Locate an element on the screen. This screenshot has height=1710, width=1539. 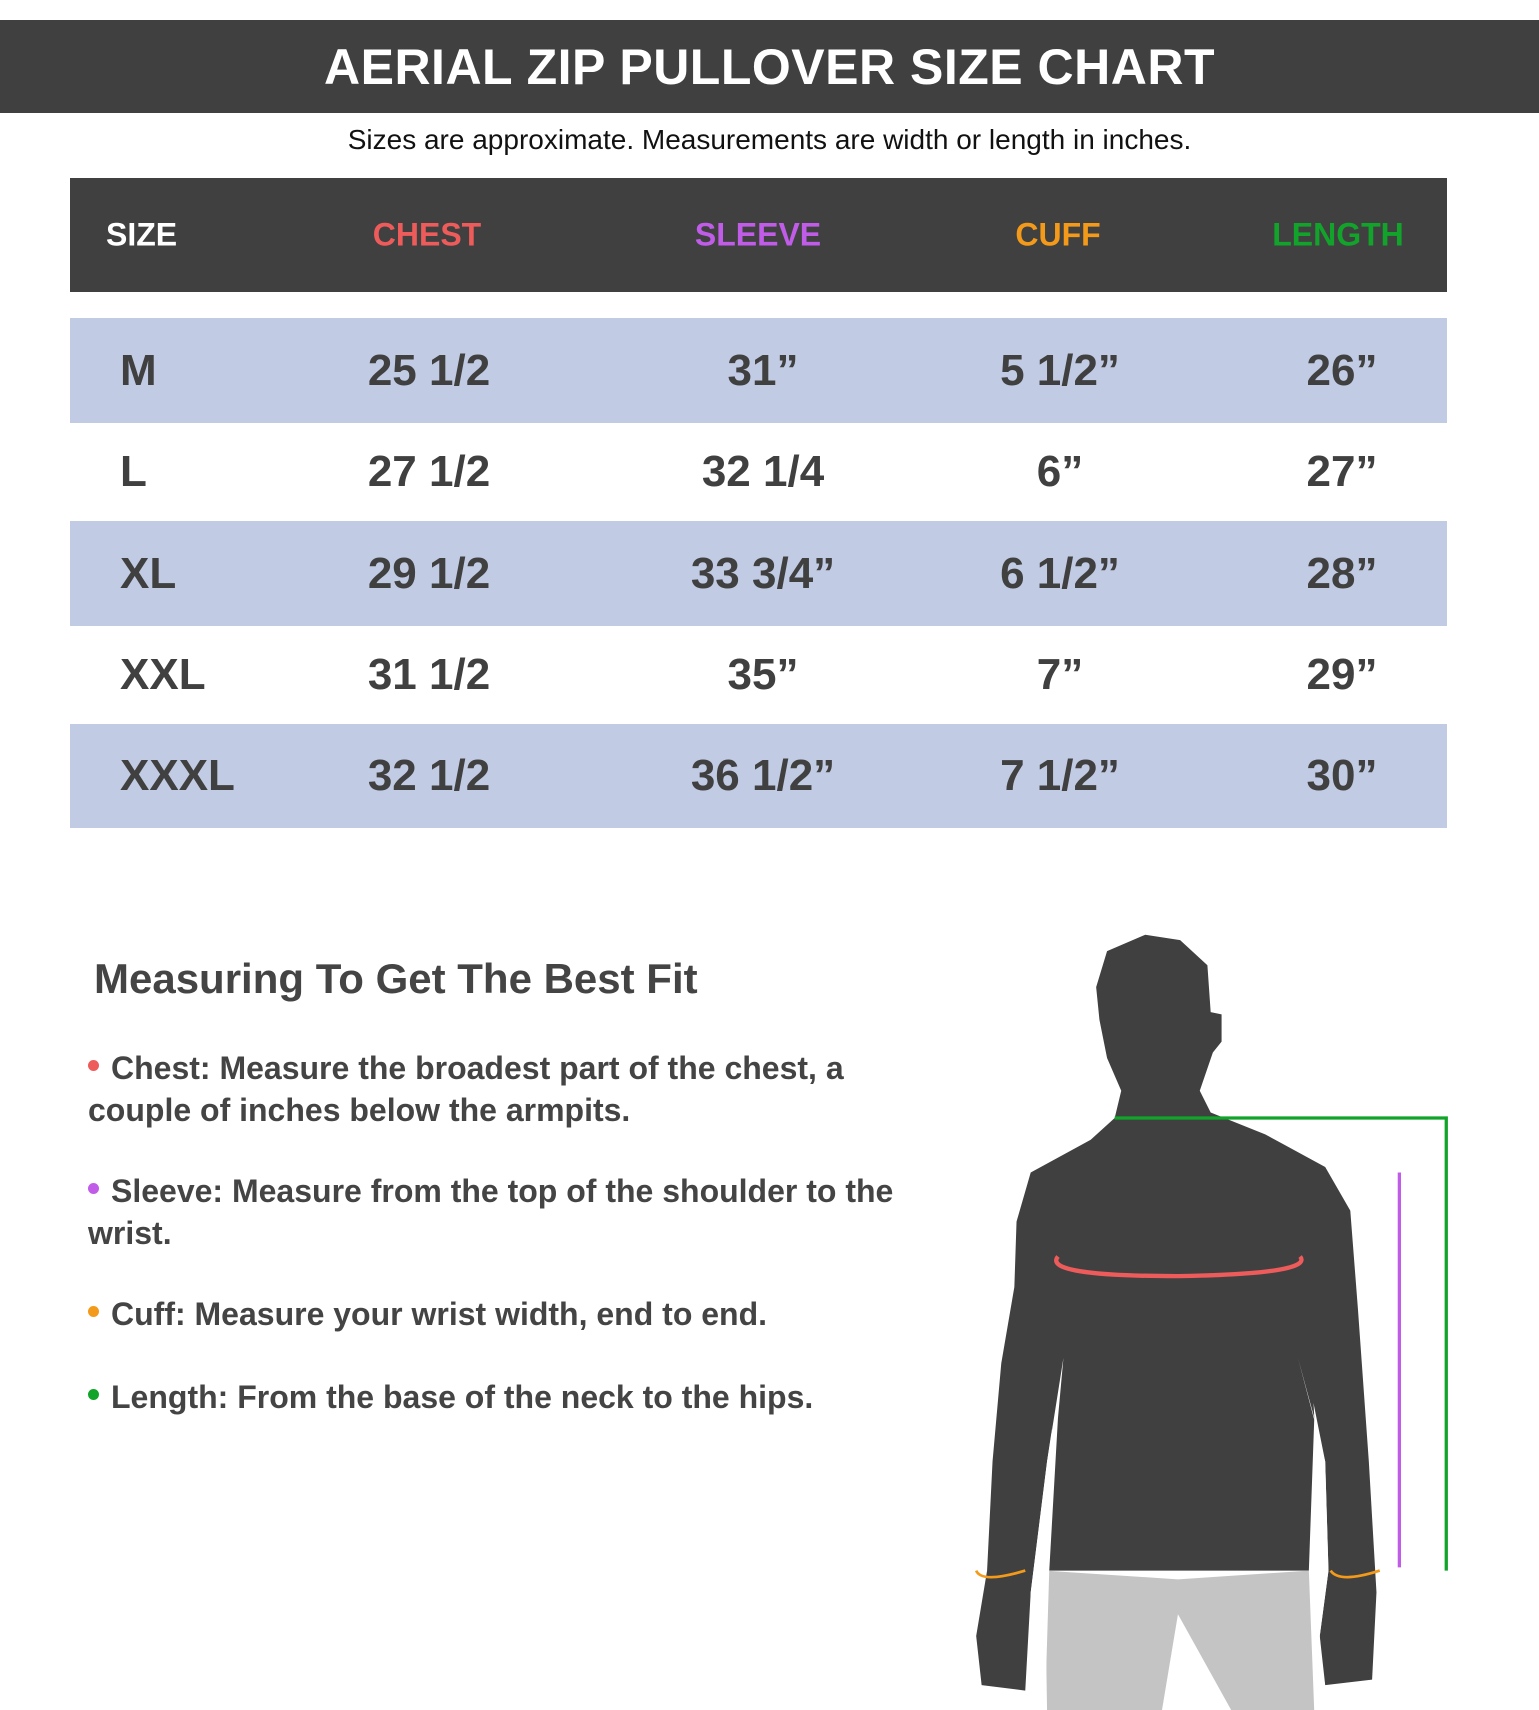
table-row: XXXL 32 1/2 36 1/2” 7 1/2” 30” is located at coordinates (758, 776).